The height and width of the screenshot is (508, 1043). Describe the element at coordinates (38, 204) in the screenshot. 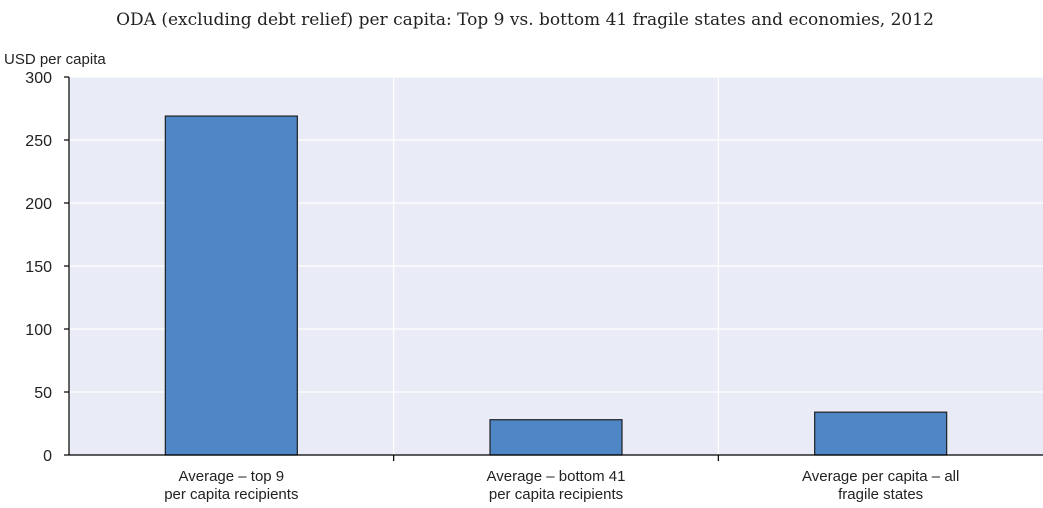

I see `y-tick-label: 200` at that location.